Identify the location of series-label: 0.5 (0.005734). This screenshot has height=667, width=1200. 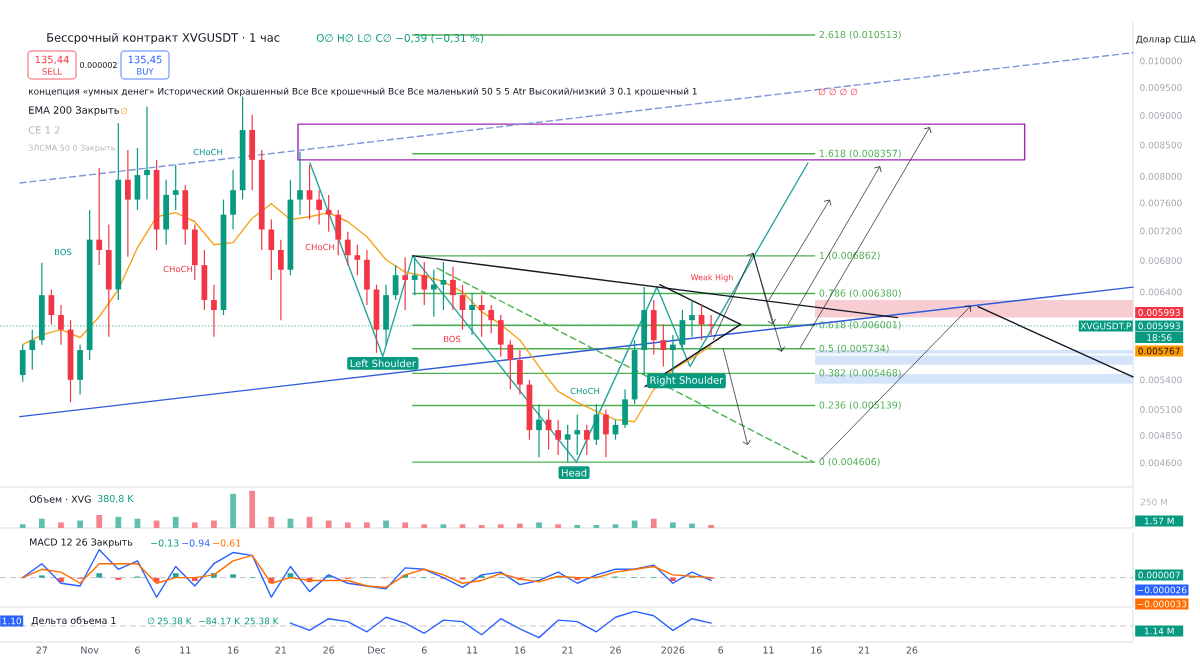
(854, 349).